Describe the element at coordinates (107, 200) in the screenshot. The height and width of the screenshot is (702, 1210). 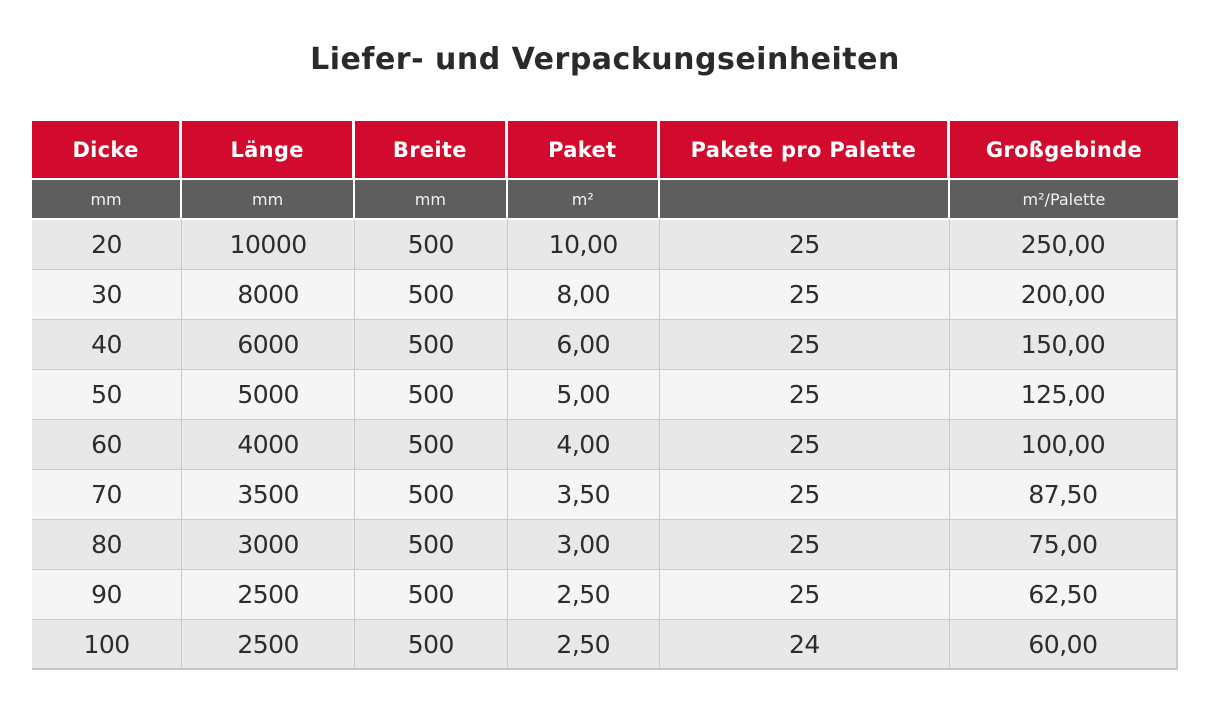
I see `unit-cell-dicke: mm` at that location.